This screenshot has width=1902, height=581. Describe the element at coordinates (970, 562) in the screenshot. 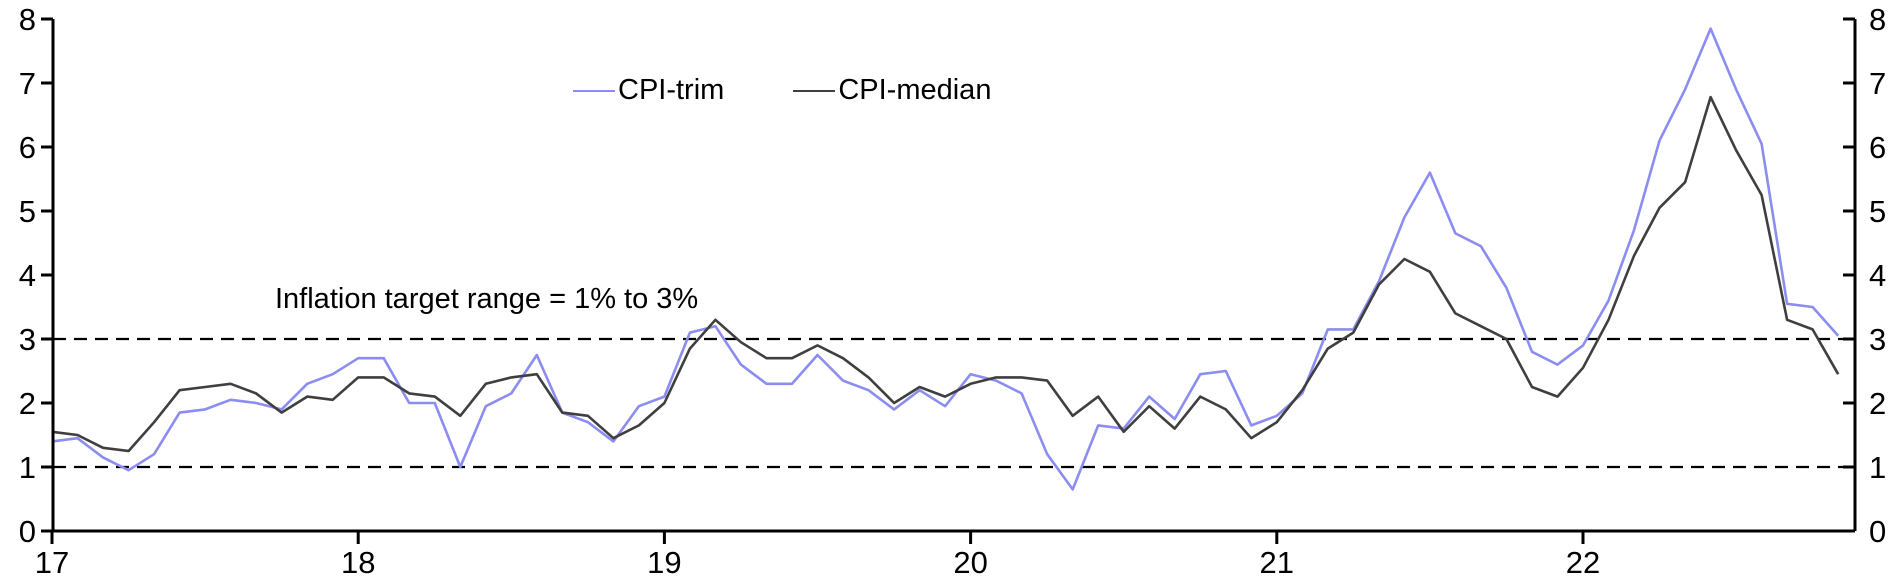

I see `x-tick-label: 20` at that location.